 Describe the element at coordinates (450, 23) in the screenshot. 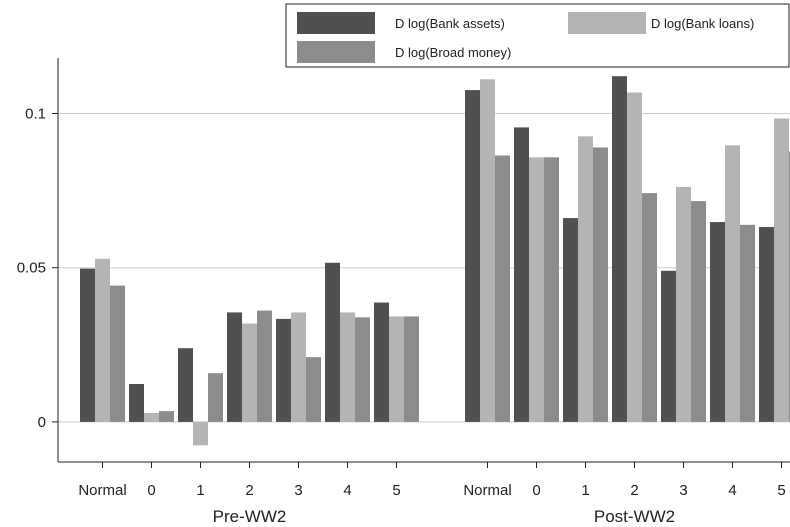

I see `legend-label: D log(Bank assets)` at that location.